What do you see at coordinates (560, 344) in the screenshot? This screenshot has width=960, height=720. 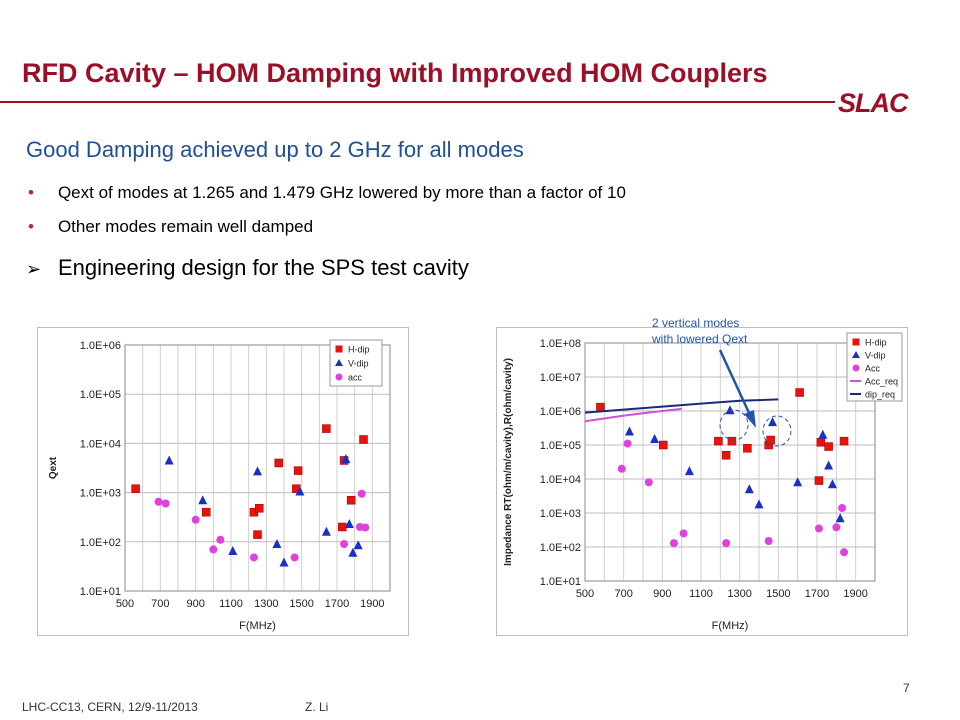 I see `y-tick-label: 1.0E+08` at bounding box center [560, 344].